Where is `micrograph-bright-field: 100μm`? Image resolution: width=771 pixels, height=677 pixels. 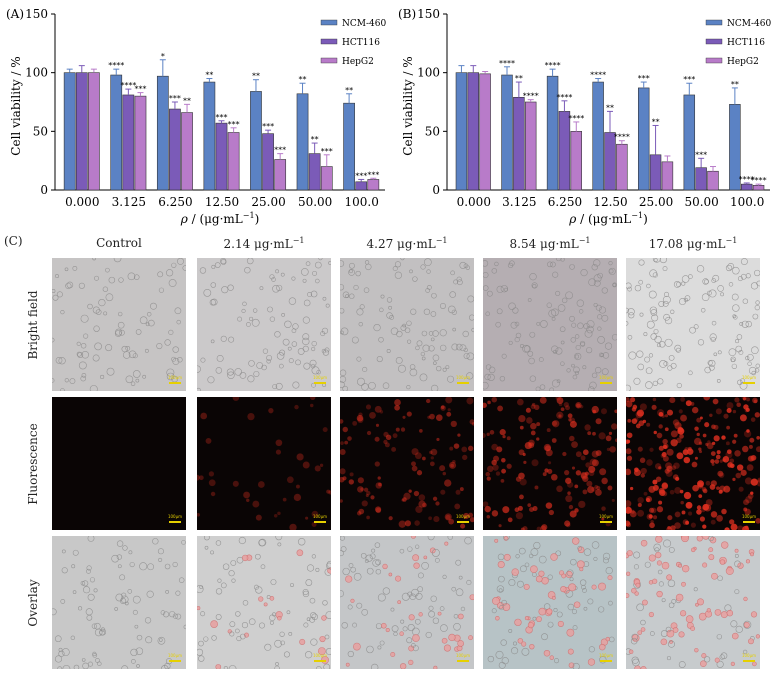
micrograph-bright-field: 100μm is located at coordinates (693, 324).